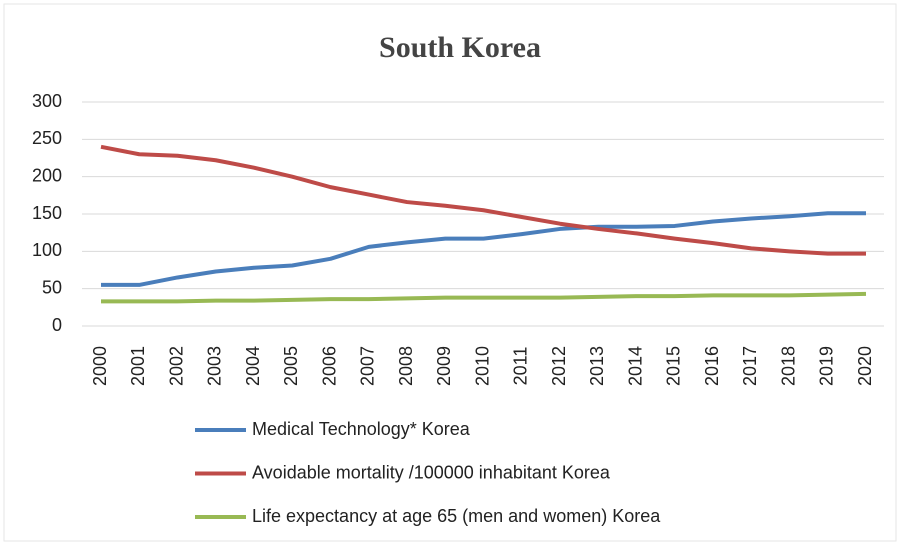 The width and height of the screenshot is (901, 545). What do you see at coordinates (827, 366) in the screenshot?
I see `x-tick-label: 2019` at bounding box center [827, 366].